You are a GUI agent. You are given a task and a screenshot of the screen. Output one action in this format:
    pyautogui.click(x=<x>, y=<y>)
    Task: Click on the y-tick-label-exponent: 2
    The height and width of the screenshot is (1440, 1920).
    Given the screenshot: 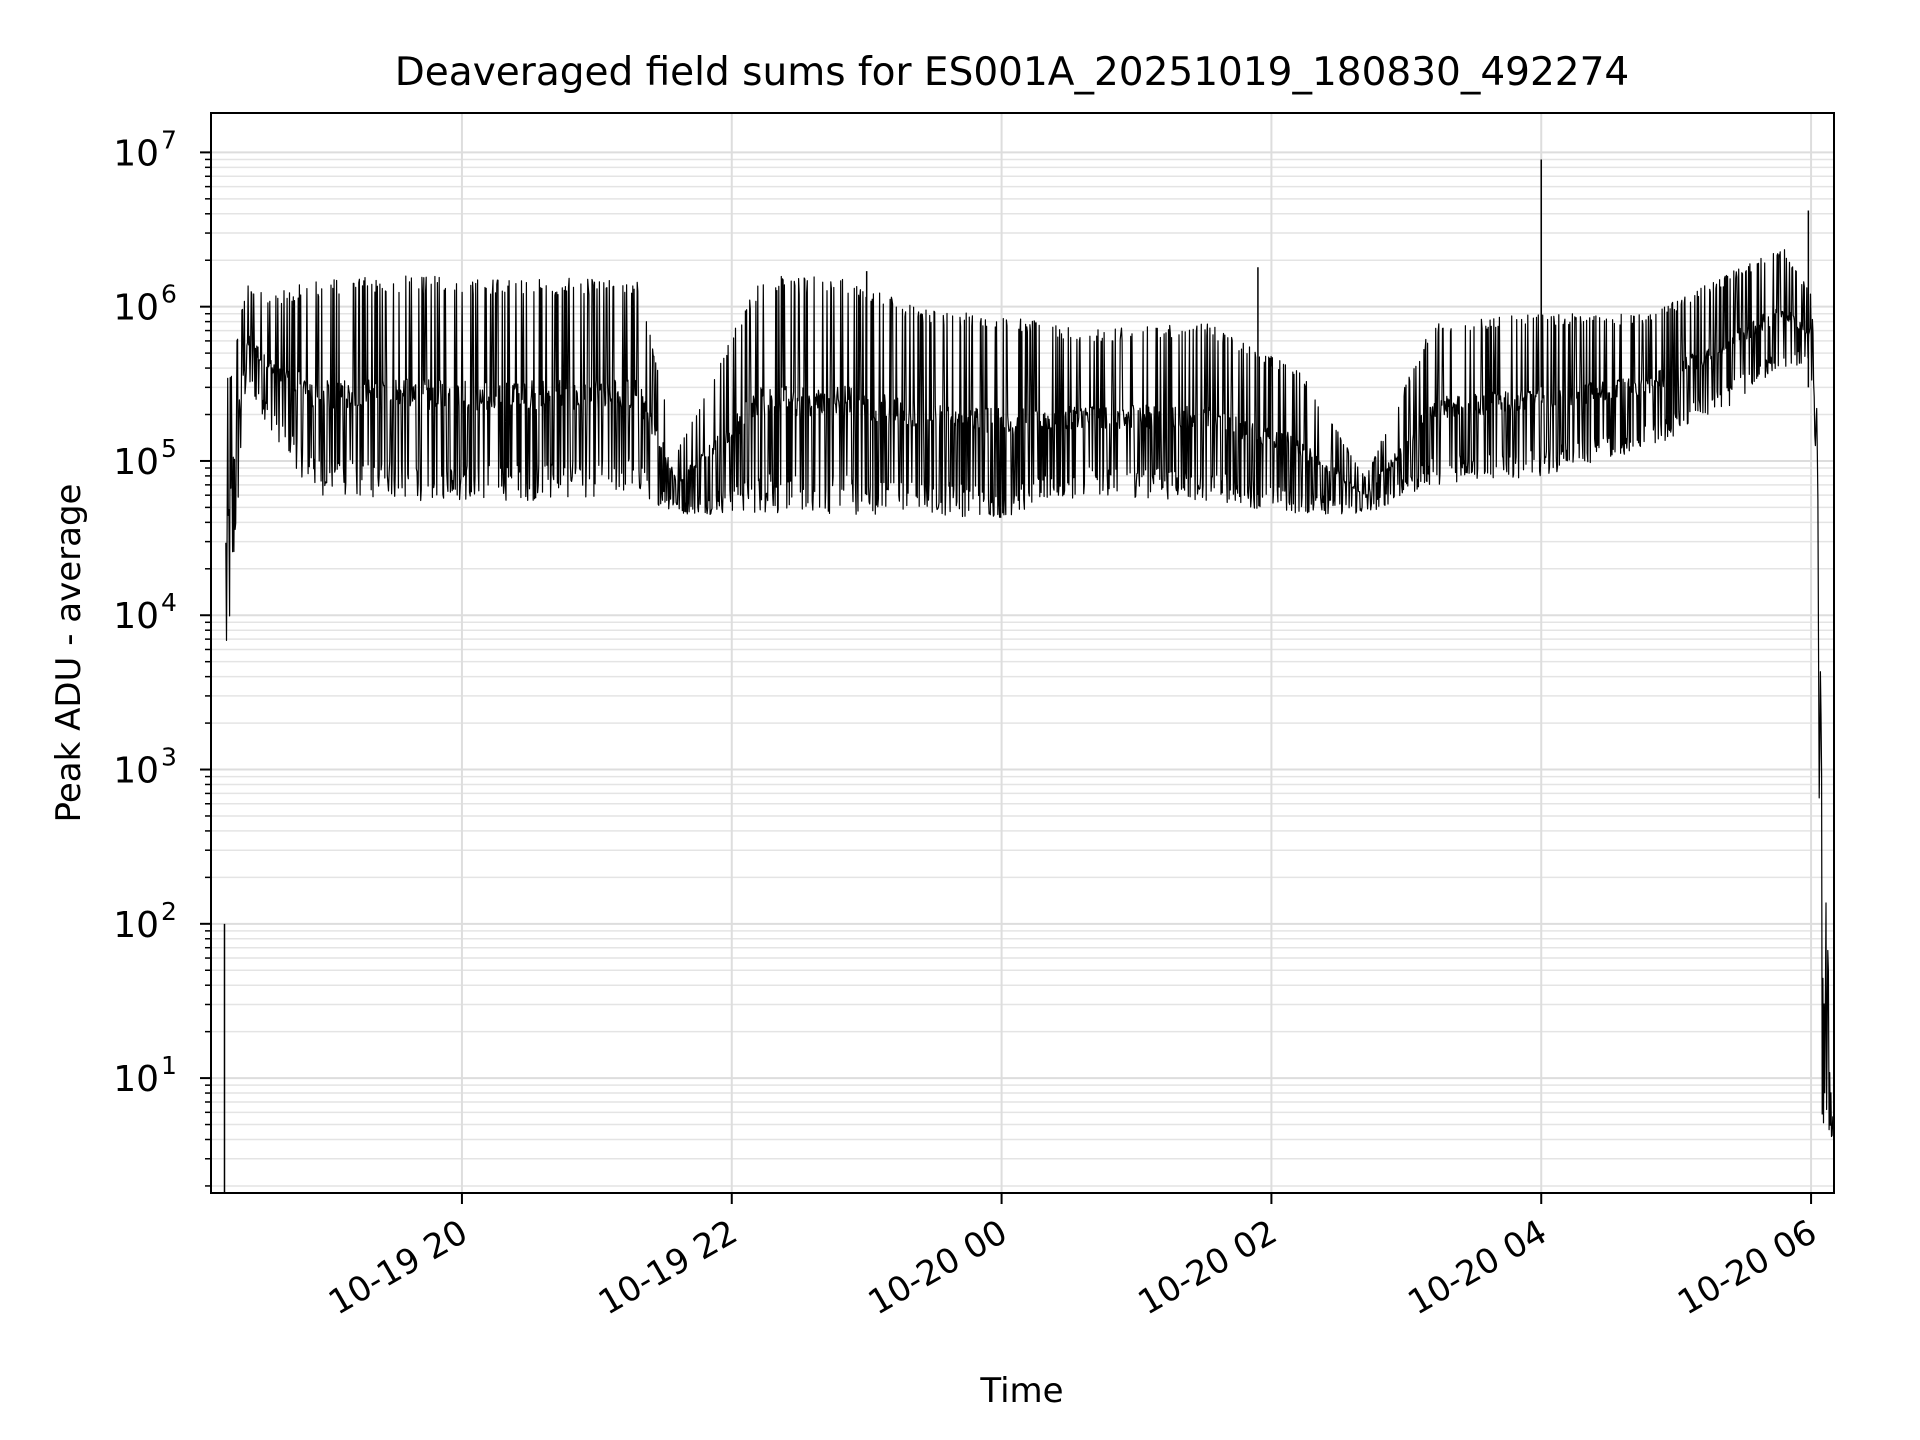 What is the action you would take?
    pyautogui.click(x=169, y=911)
    